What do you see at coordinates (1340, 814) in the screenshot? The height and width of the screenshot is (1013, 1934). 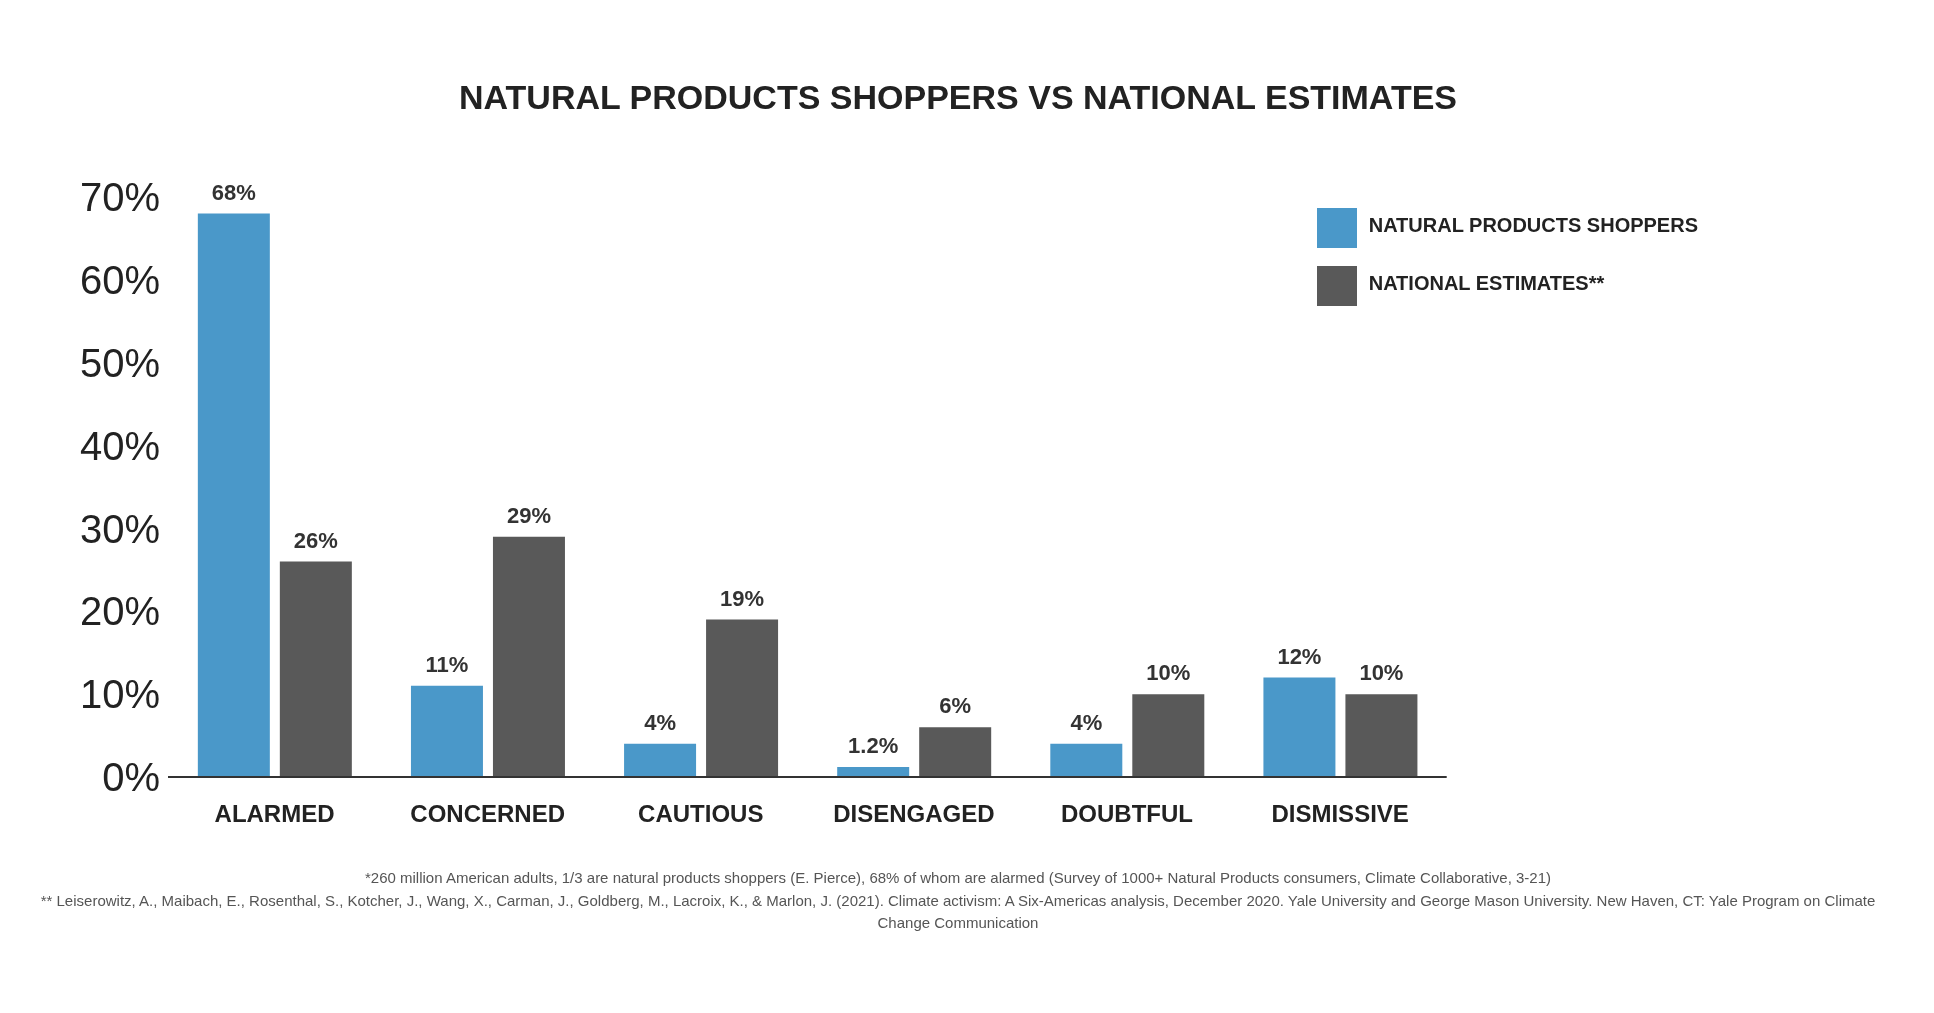 I see `x-tick-label: DISMISSIVE` at bounding box center [1340, 814].